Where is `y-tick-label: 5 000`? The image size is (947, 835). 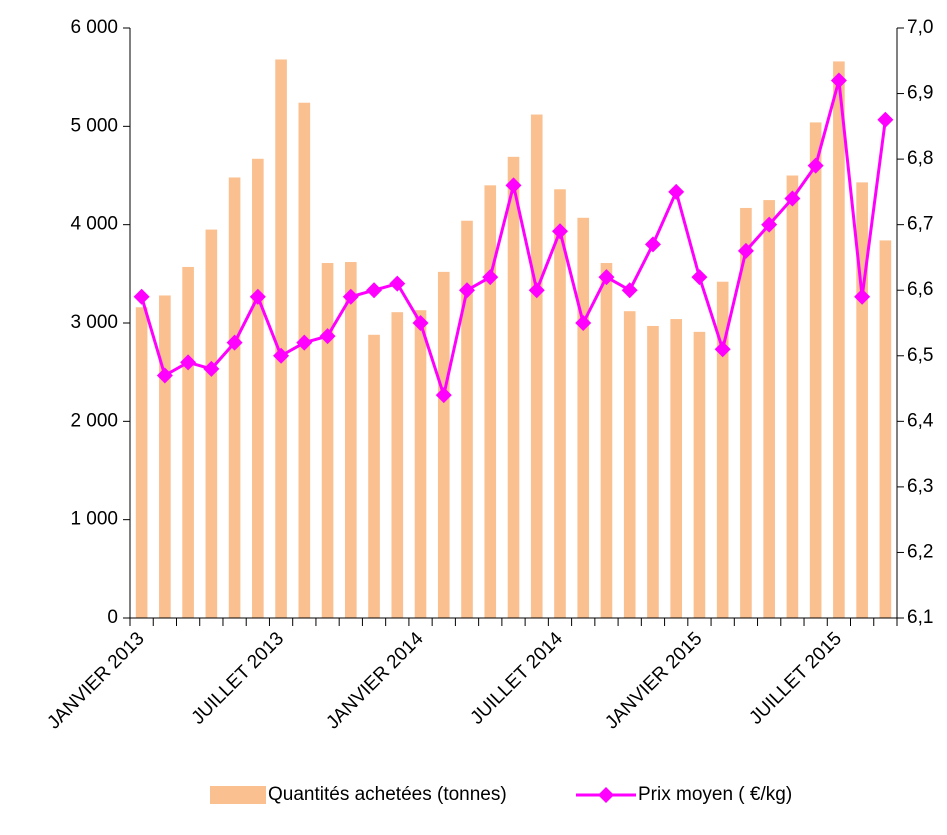
y-tick-label: 5 000 is located at coordinates (94, 125).